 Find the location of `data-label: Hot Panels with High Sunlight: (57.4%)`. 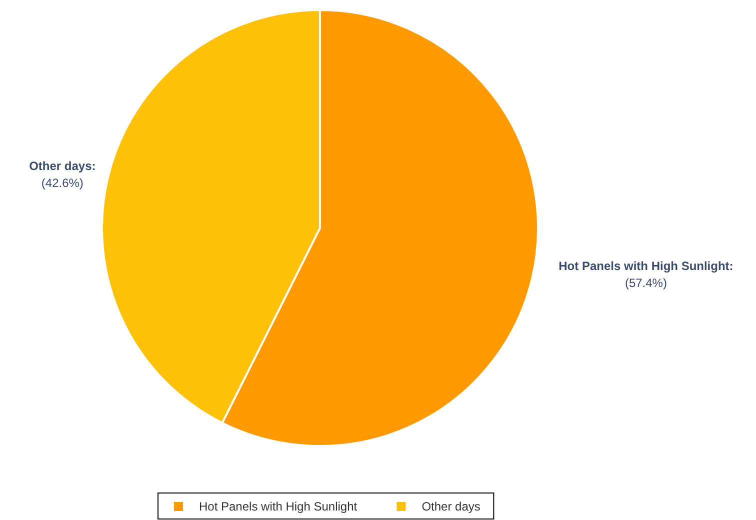

data-label: Hot Panels with High Sunlight: (57.4%) is located at coordinates (646, 274).